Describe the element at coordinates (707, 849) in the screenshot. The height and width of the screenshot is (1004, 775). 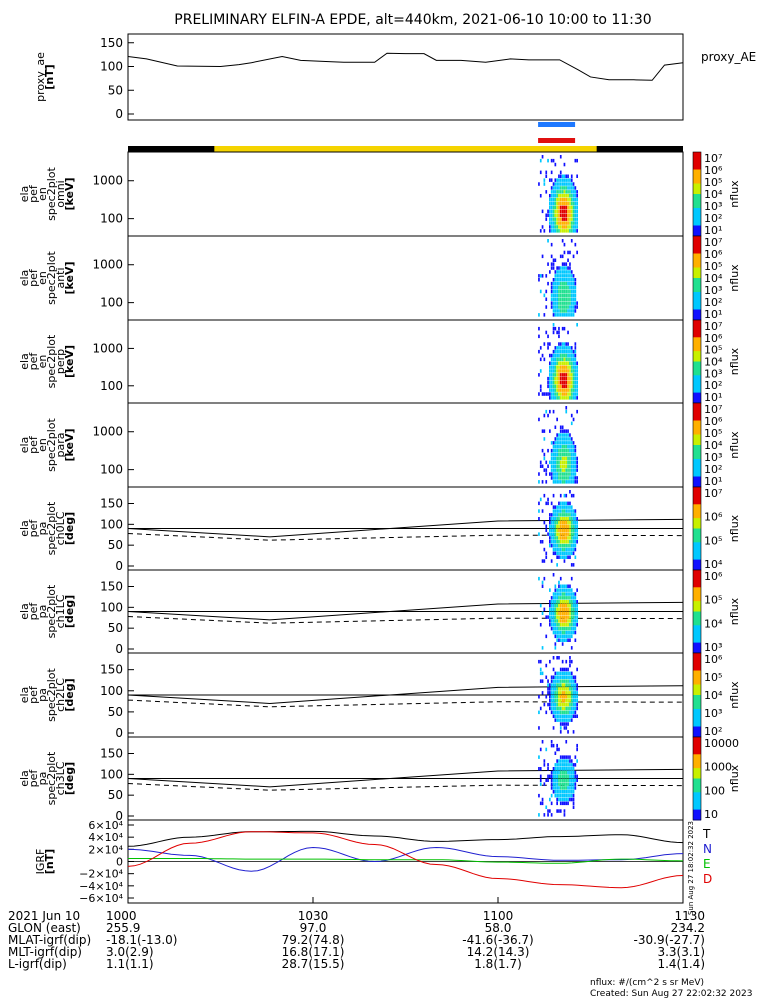
I see `igrf-legend-N: N` at that location.